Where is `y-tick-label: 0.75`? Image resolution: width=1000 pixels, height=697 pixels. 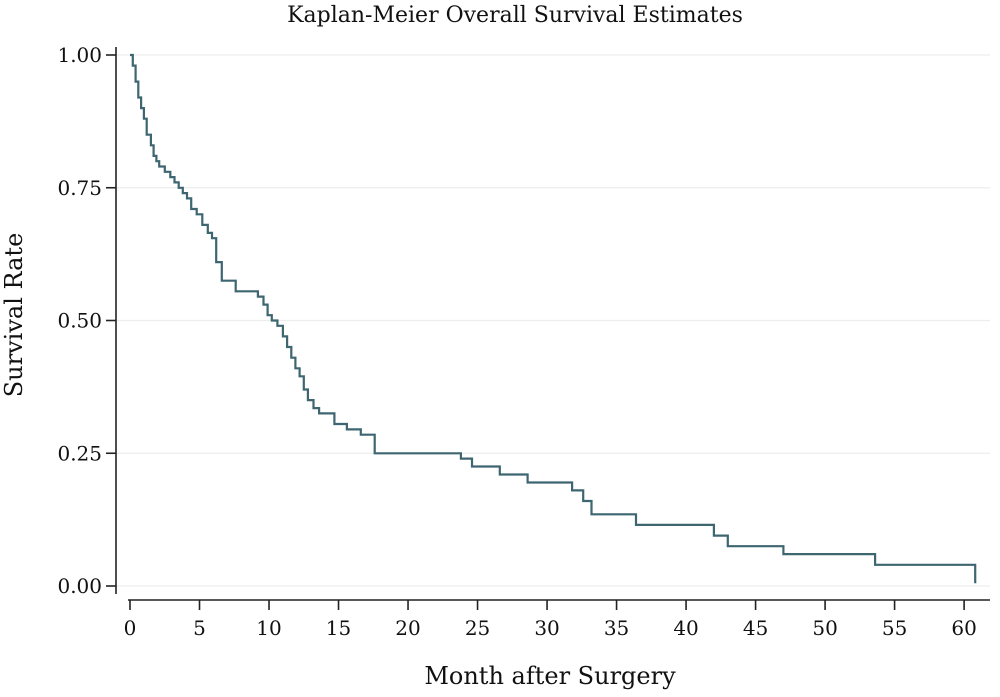 y-tick-label: 0.75 is located at coordinates (79, 188).